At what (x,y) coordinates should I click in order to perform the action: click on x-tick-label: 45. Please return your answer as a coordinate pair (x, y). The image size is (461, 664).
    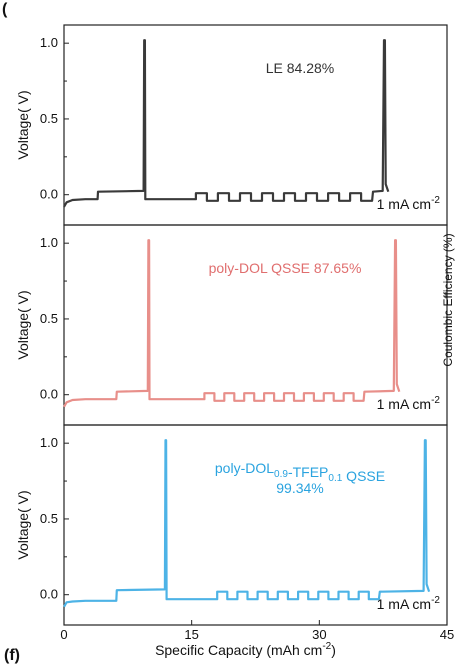
    Looking at the image, I should click on (447, 634).